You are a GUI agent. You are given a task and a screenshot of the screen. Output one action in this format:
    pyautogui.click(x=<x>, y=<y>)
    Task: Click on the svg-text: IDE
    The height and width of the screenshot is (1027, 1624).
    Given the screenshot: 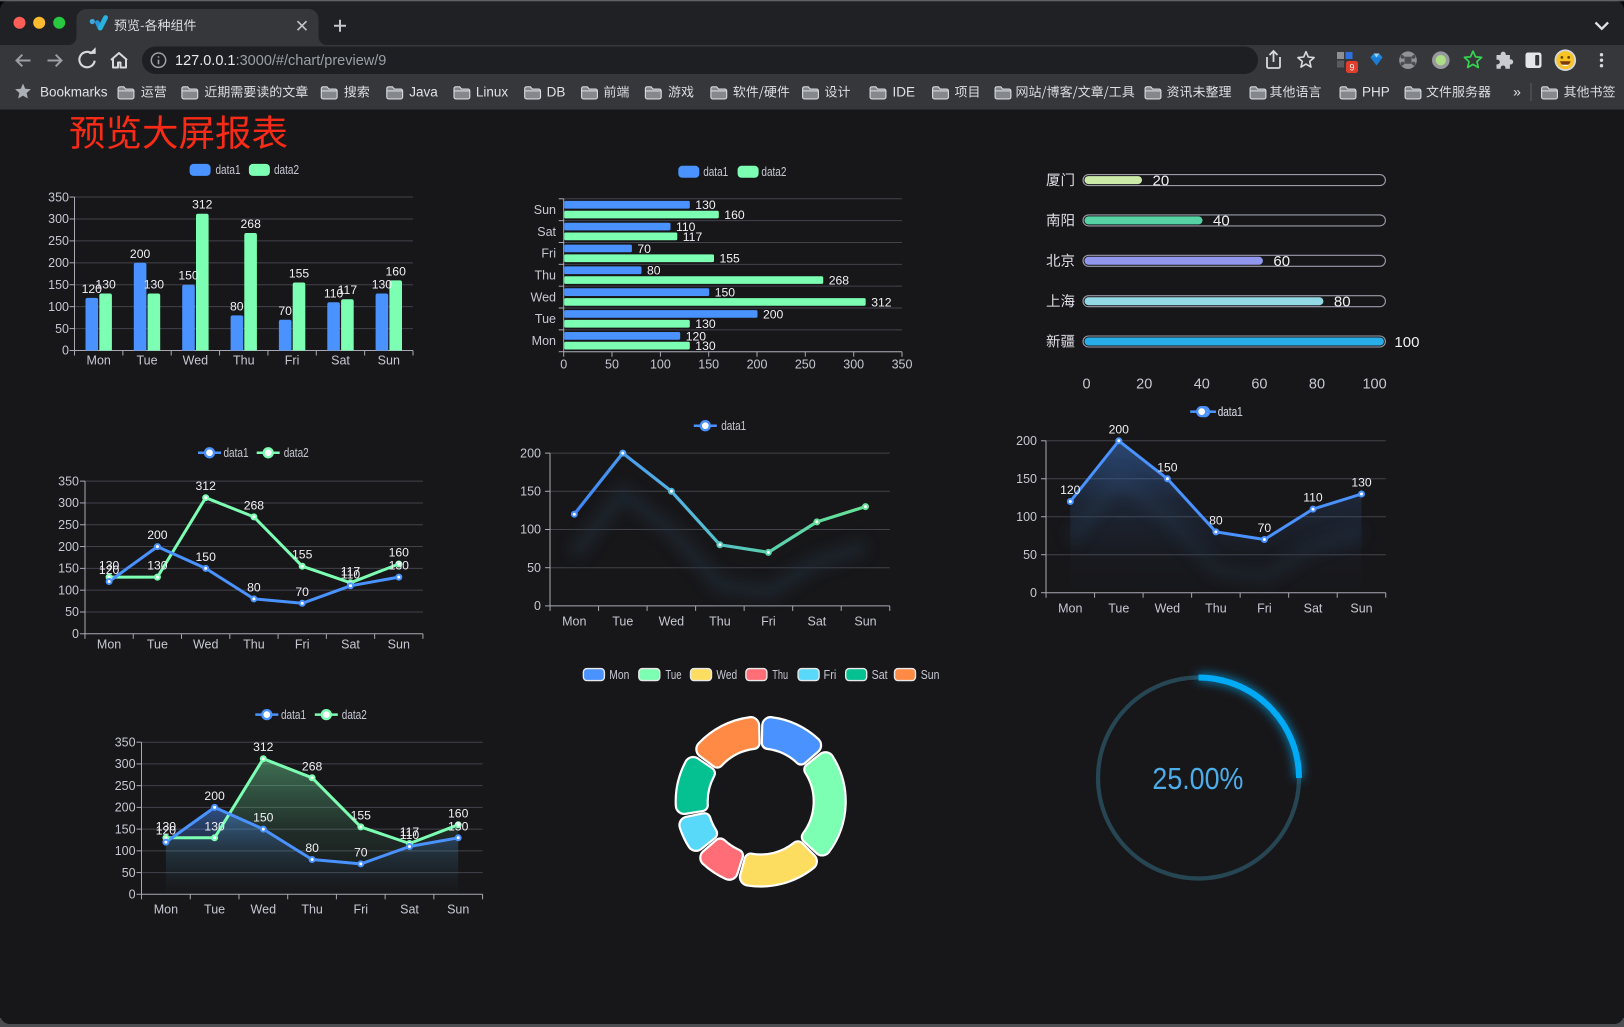 What is the action you would take?
    pyautogui.click(x=904, y=92)
    